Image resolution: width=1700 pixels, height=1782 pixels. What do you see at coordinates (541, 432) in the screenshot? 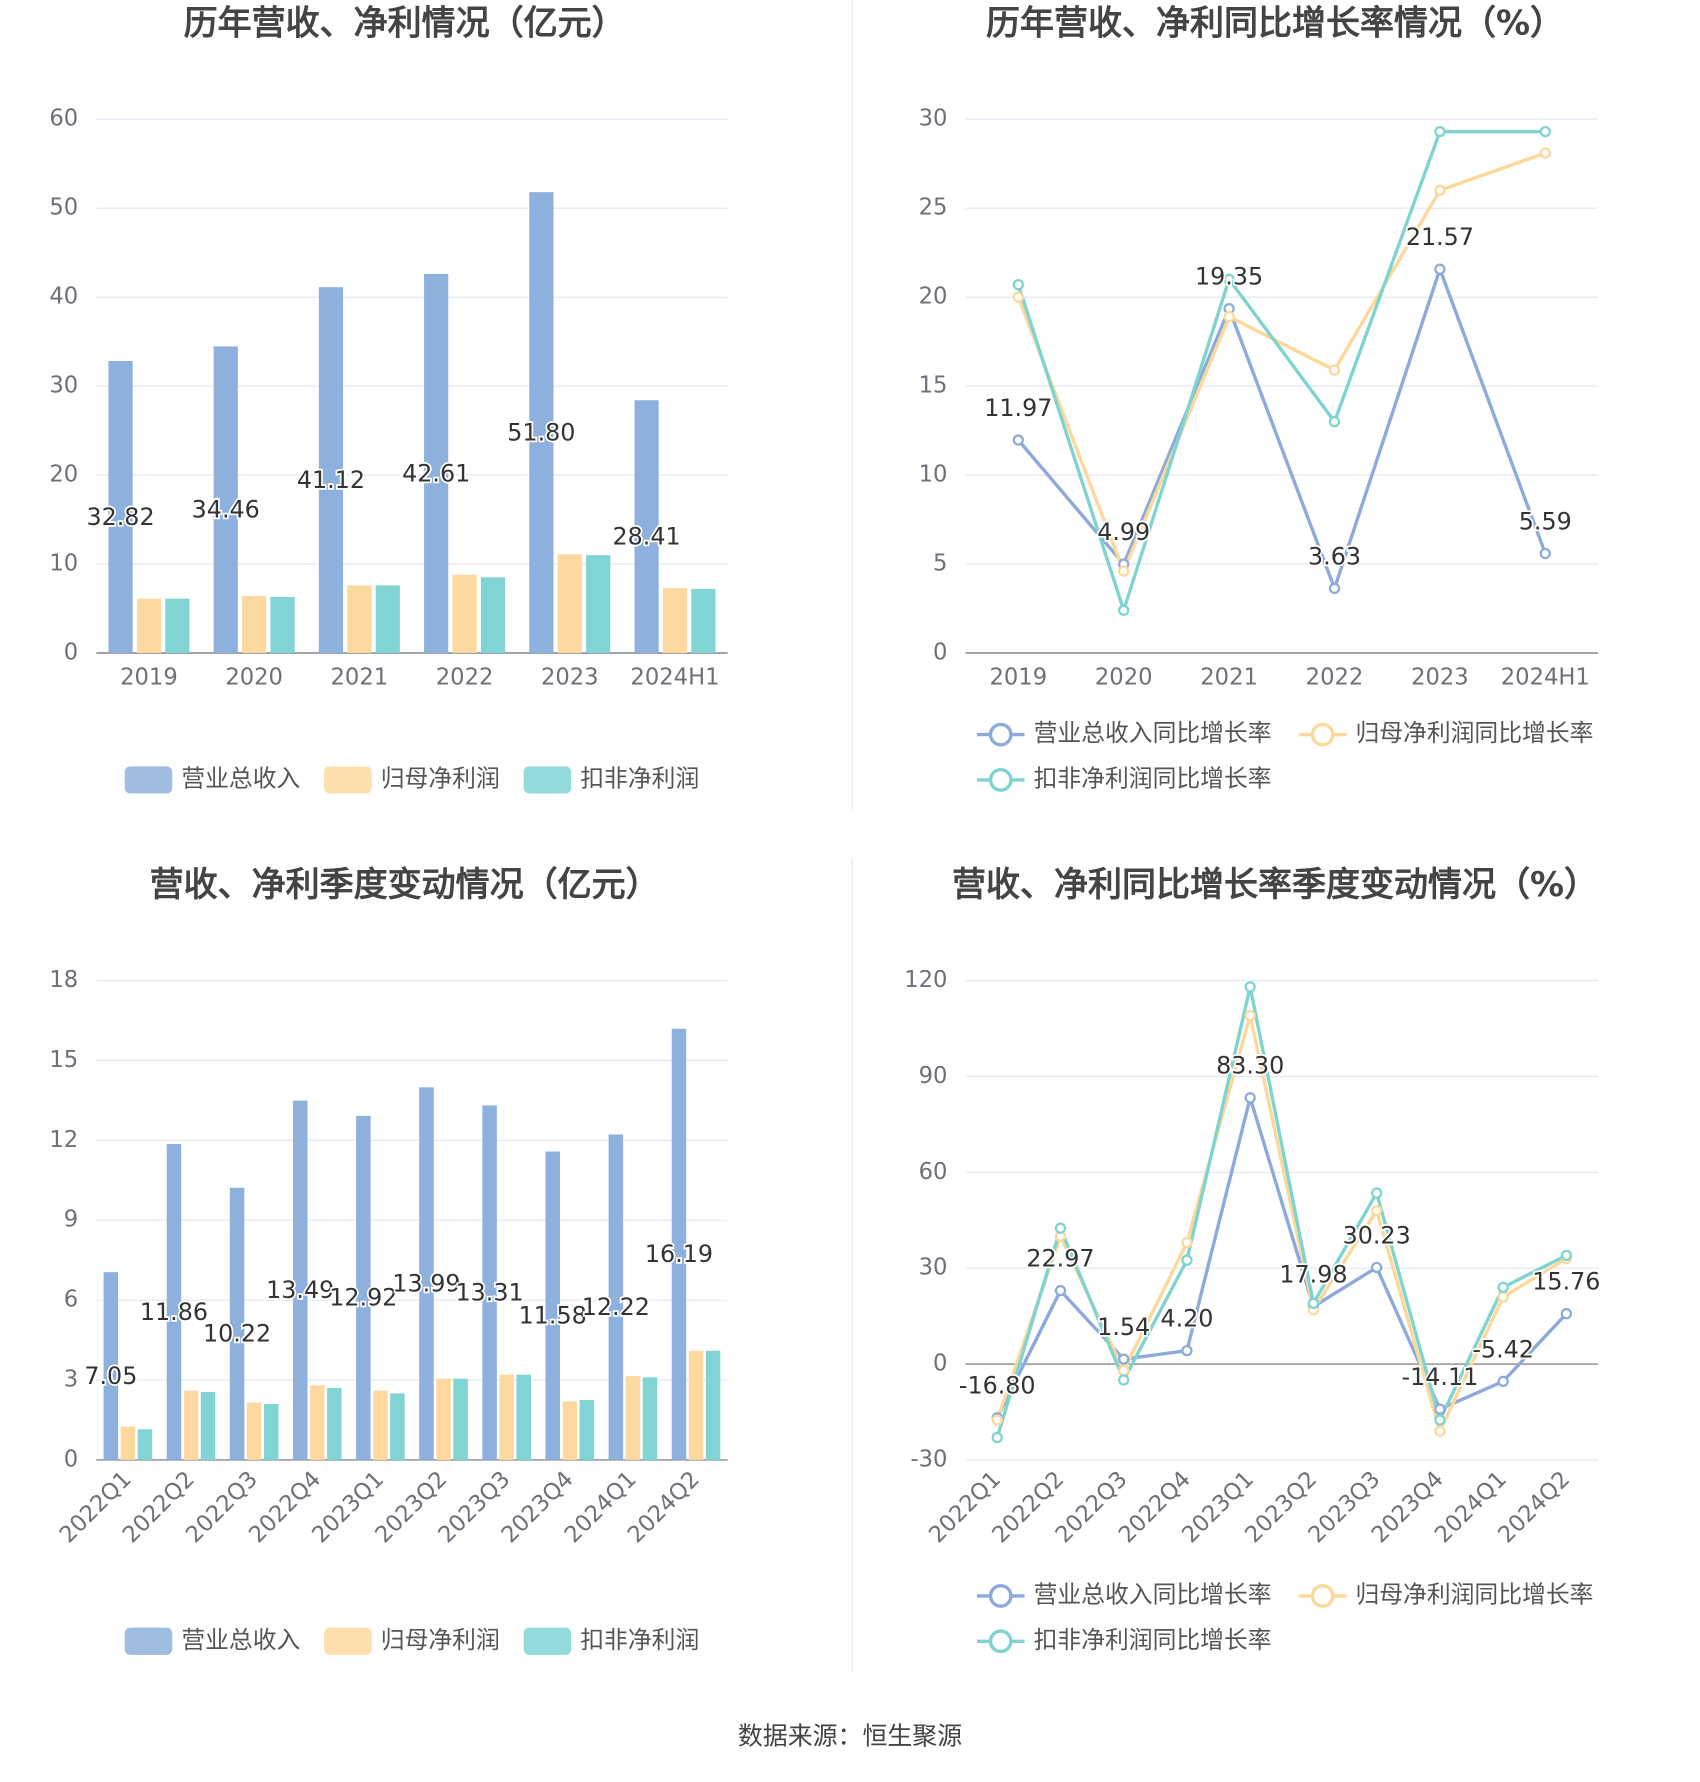
I see `value-label: 51.80` at bounding box center [541, 432].